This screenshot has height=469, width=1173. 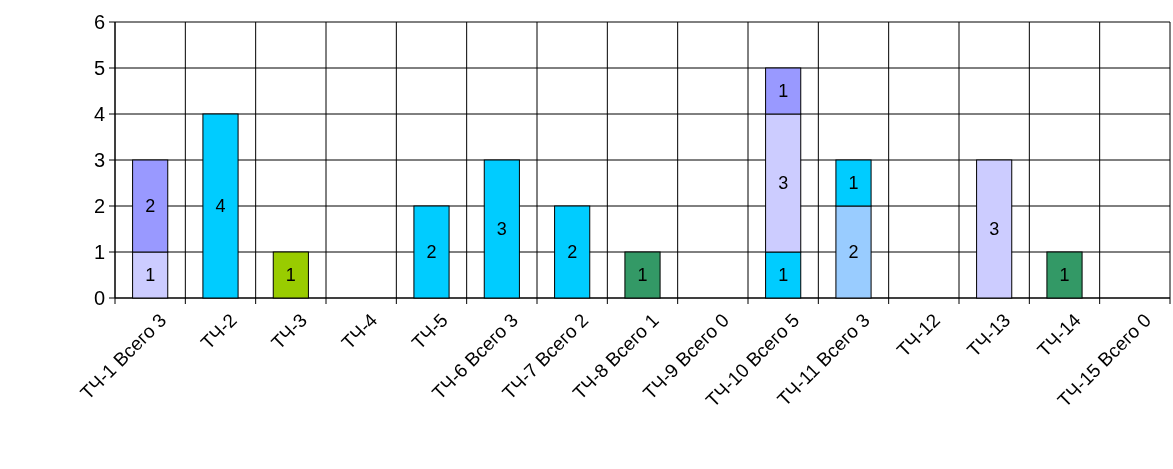 What do you see at coordinates (99, 298) in the screenshot?
I see `y-tick-label: 0` at bounding box center [99, 298].